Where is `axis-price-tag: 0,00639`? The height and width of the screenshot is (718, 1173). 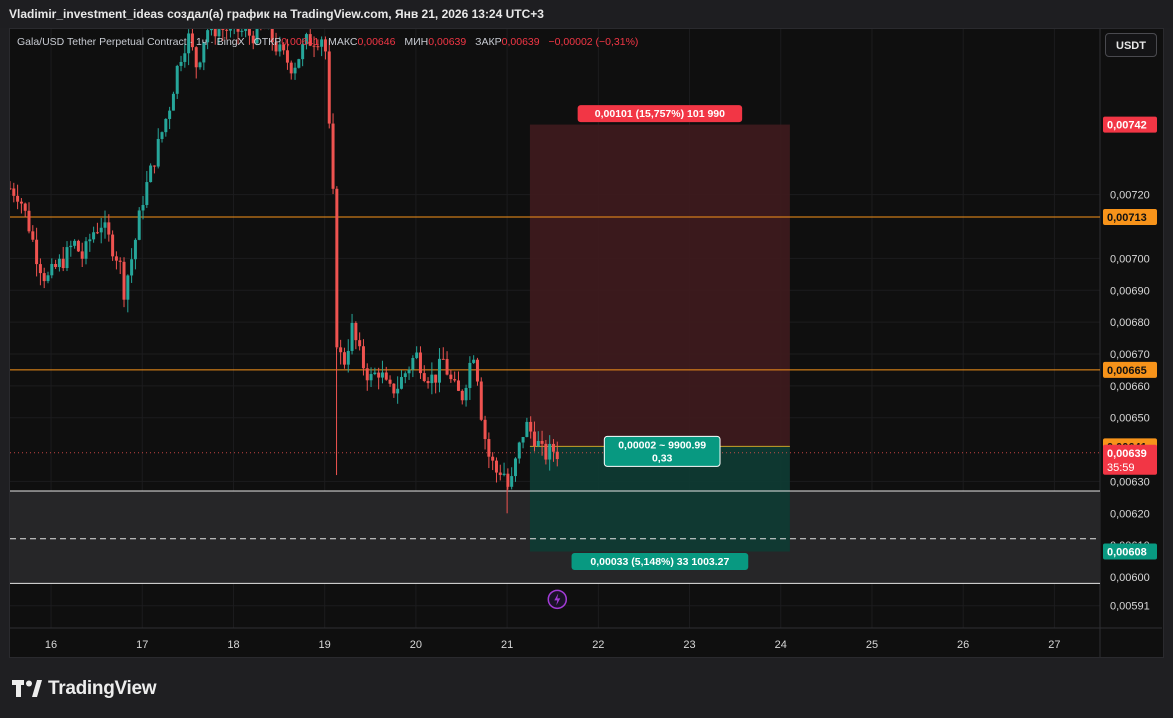 axis-price-tag: 0,00639 is located at coordinates (1127, 454).